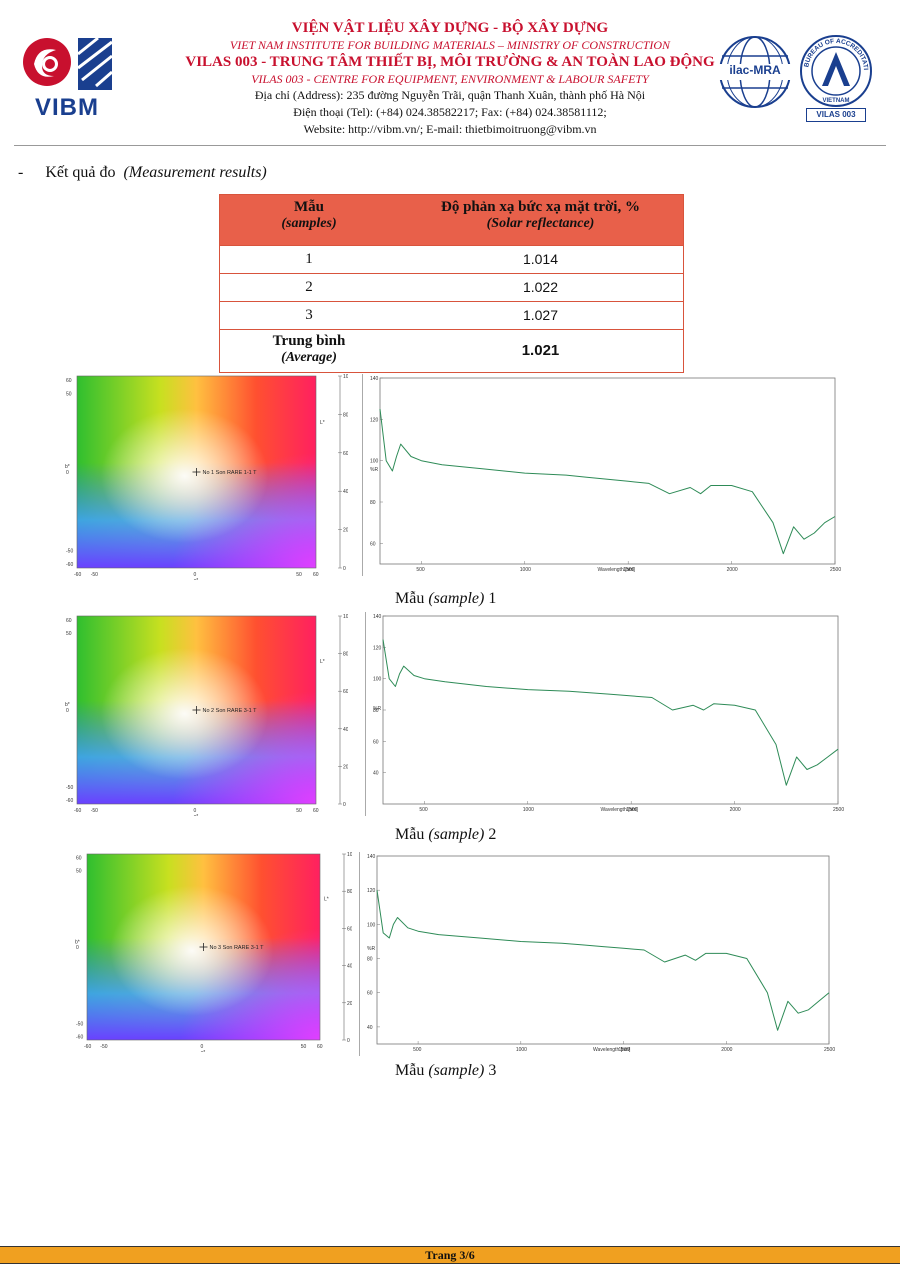  What do you see at coordinates (237, 948) in the screenshot?
I see `sample-marker-label: No 3 Son RARE 3-1 T` at bounding box center [237, 948].